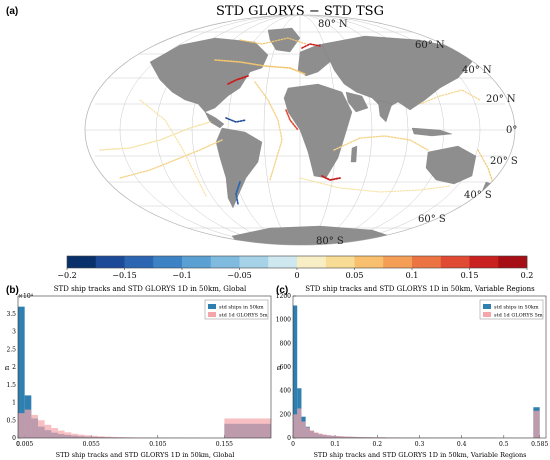  Describe the element at coordinates (451, 165) in the screenshot. I see `australia` at that location.